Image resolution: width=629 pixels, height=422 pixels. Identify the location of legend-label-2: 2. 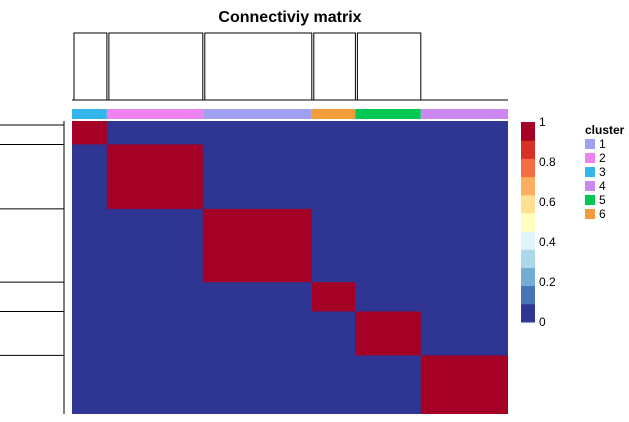
(602, 158).